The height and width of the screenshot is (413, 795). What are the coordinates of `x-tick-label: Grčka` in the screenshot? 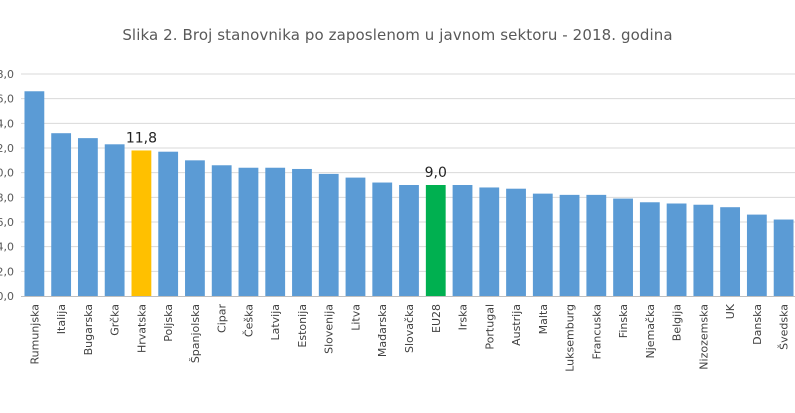 It's located at (115, 320).